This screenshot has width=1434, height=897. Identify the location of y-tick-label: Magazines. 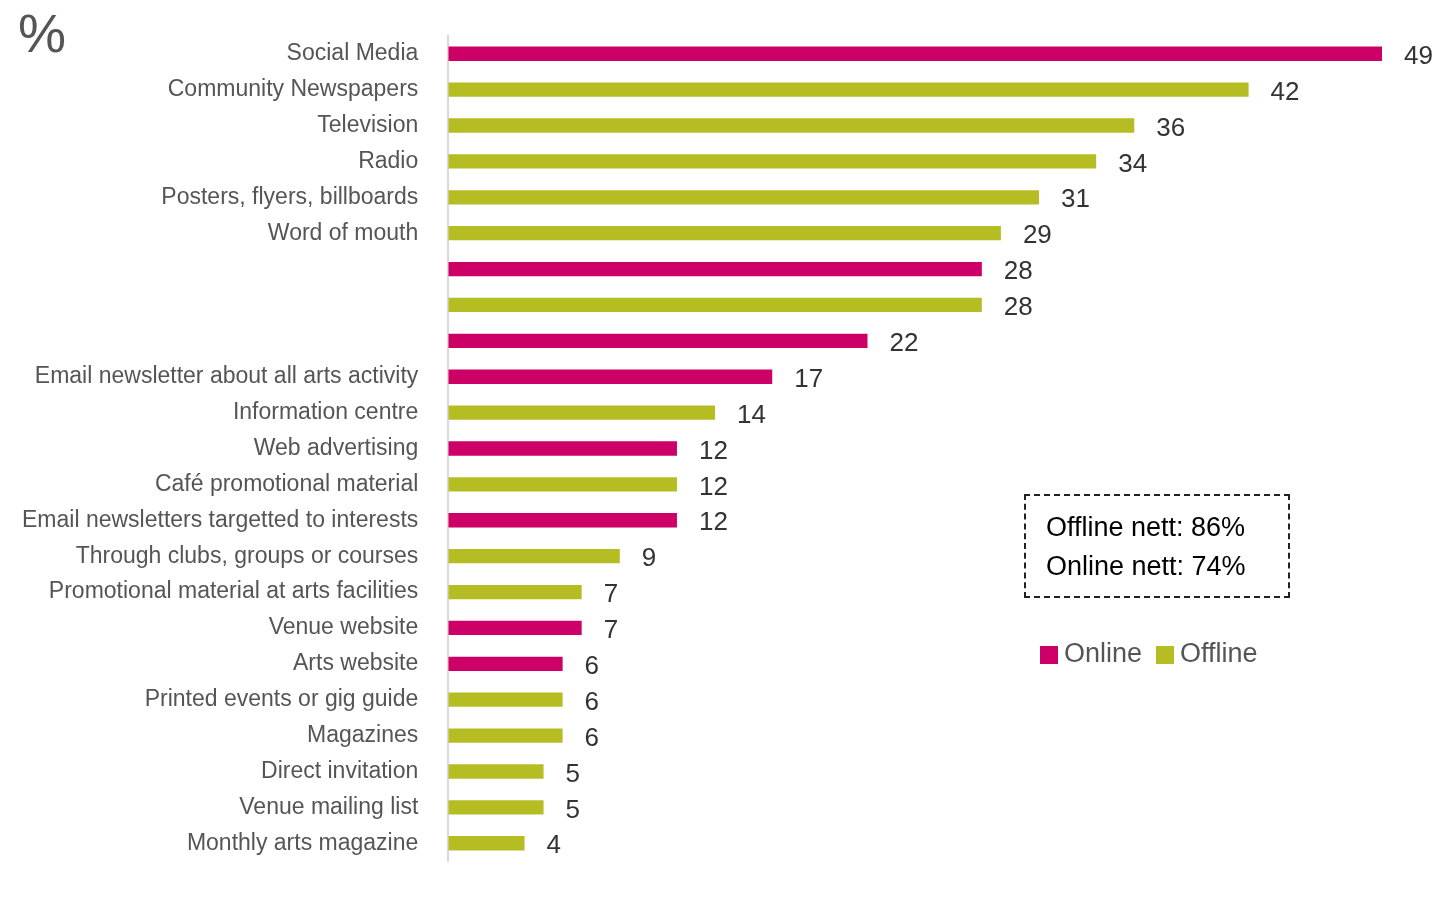
(363, 733).